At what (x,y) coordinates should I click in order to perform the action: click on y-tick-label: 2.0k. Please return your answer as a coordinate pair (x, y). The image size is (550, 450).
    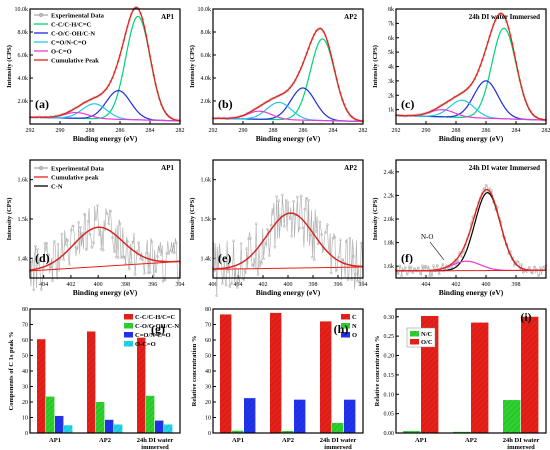
    Looking at the image, I should click on (206, 102).